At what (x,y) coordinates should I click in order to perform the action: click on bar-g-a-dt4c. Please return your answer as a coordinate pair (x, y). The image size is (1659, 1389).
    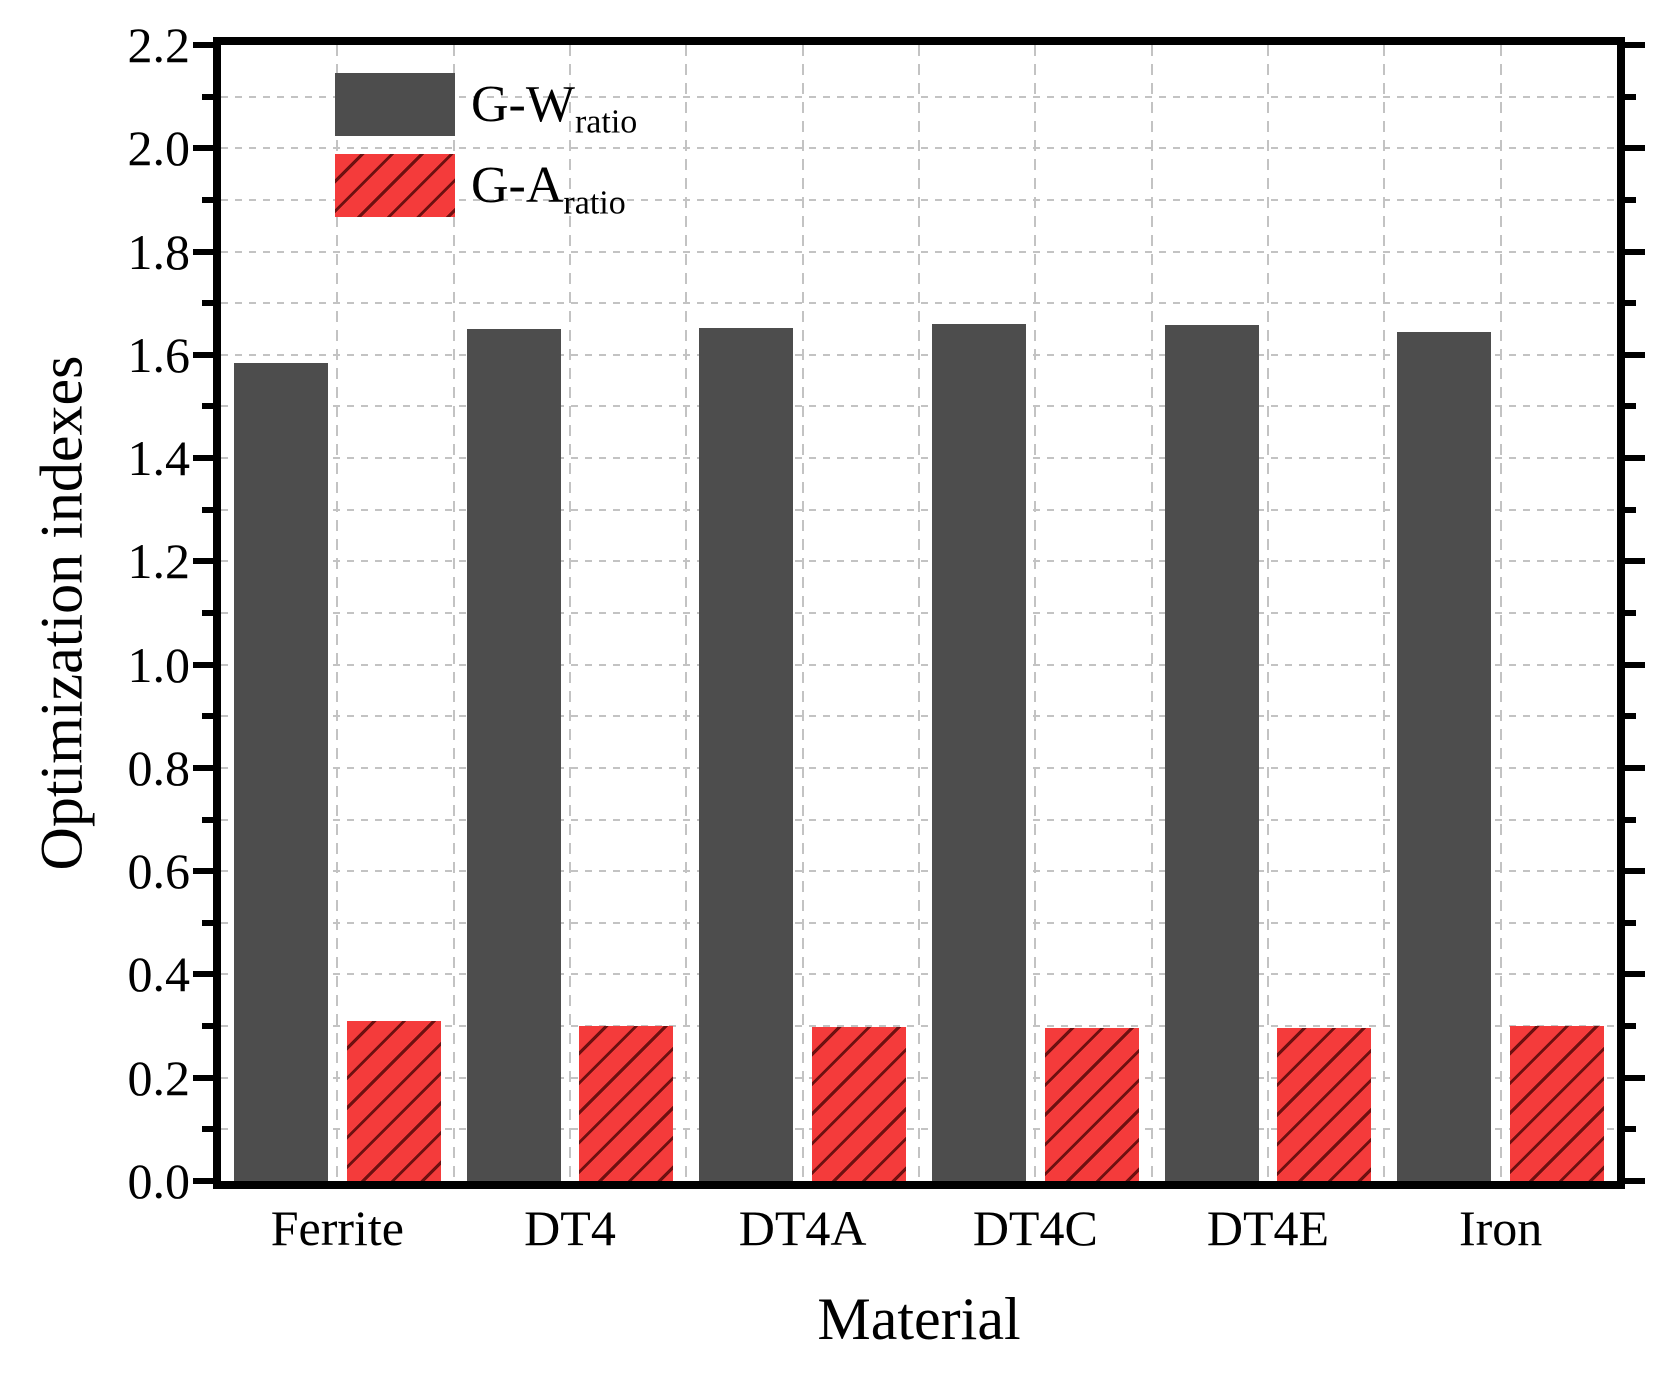
    Looking at the image, I should click on (1091, 1104).